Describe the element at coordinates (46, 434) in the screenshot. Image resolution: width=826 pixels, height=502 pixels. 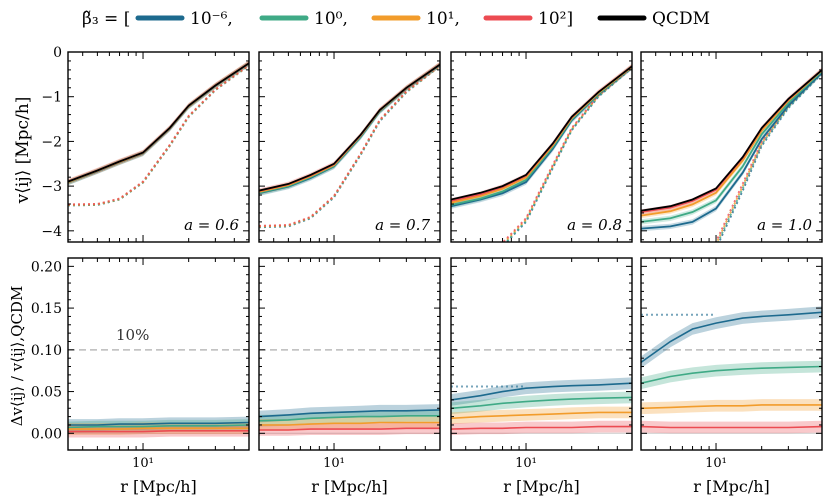
I see `y-tick-label-bottom: 0.00` at that location.